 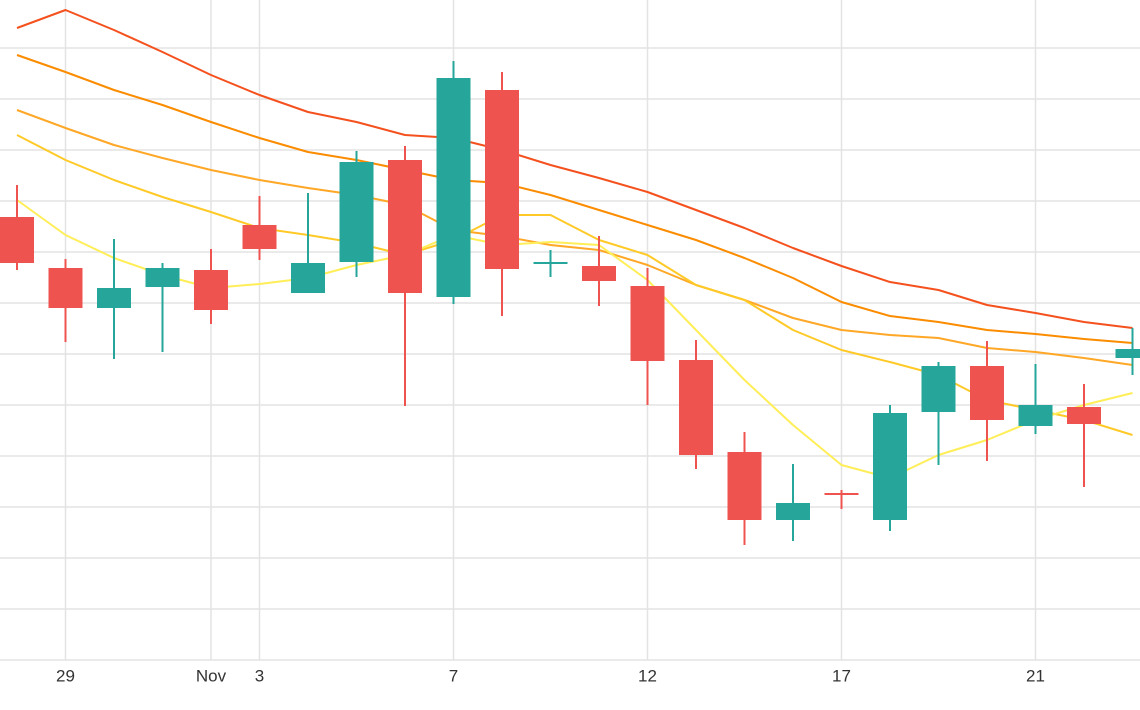 What do you see at coordinates (211, 675) in the screenshot?
I see `x-tick-label: Nov` at bounding box center [211, 675].